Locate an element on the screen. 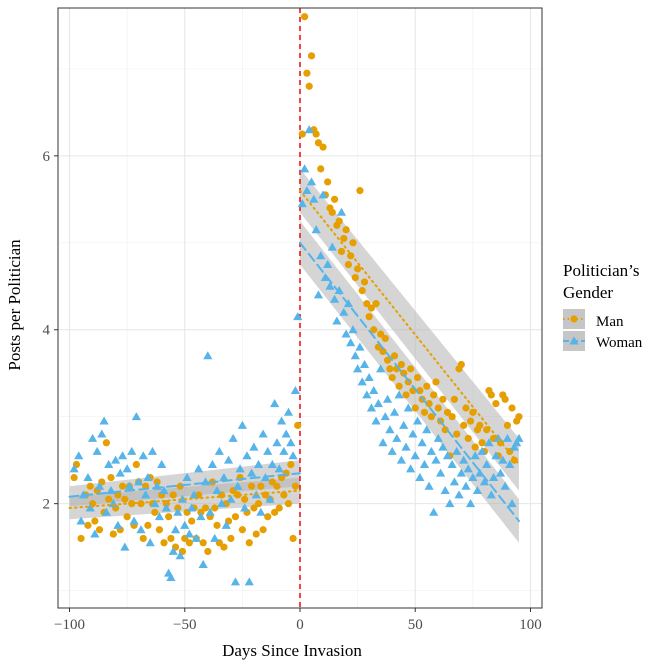 The width and height of the screenshot is (654, 663). legend-marker-woman is located at coordinates (574, 340).